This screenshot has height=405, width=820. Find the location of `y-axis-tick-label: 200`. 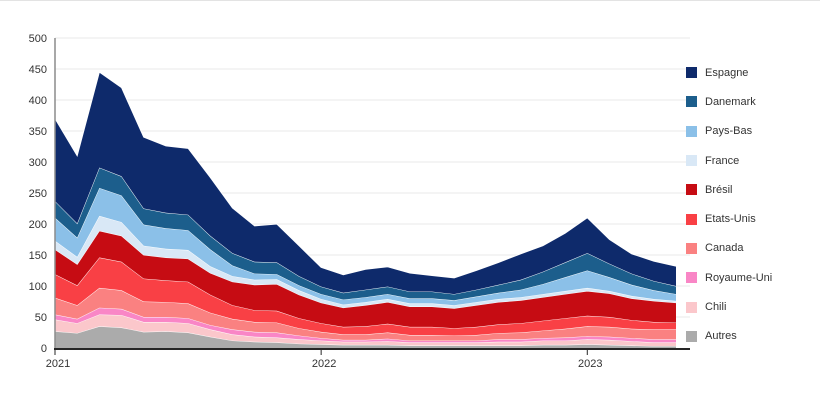

y-axis-tick-label: 200 is located at coordinates (38, 225).